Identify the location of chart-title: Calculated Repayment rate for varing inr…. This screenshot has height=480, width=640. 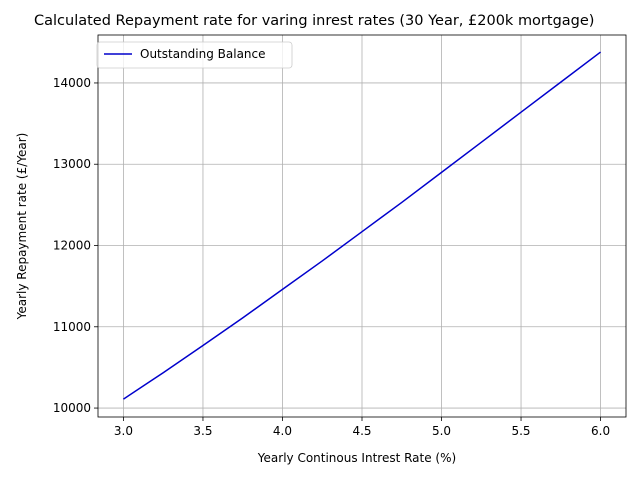
(314, 21).